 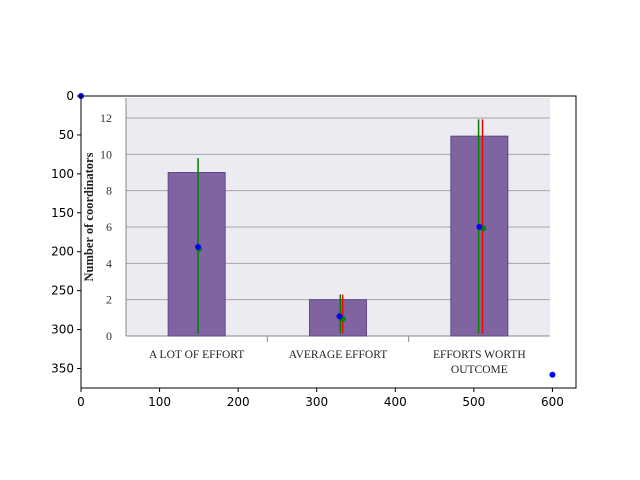 What do you see at coordinates (62, 330) in the screenshot?
I see `outer-y-tick-label: 300` at bounding box center [62, 330].